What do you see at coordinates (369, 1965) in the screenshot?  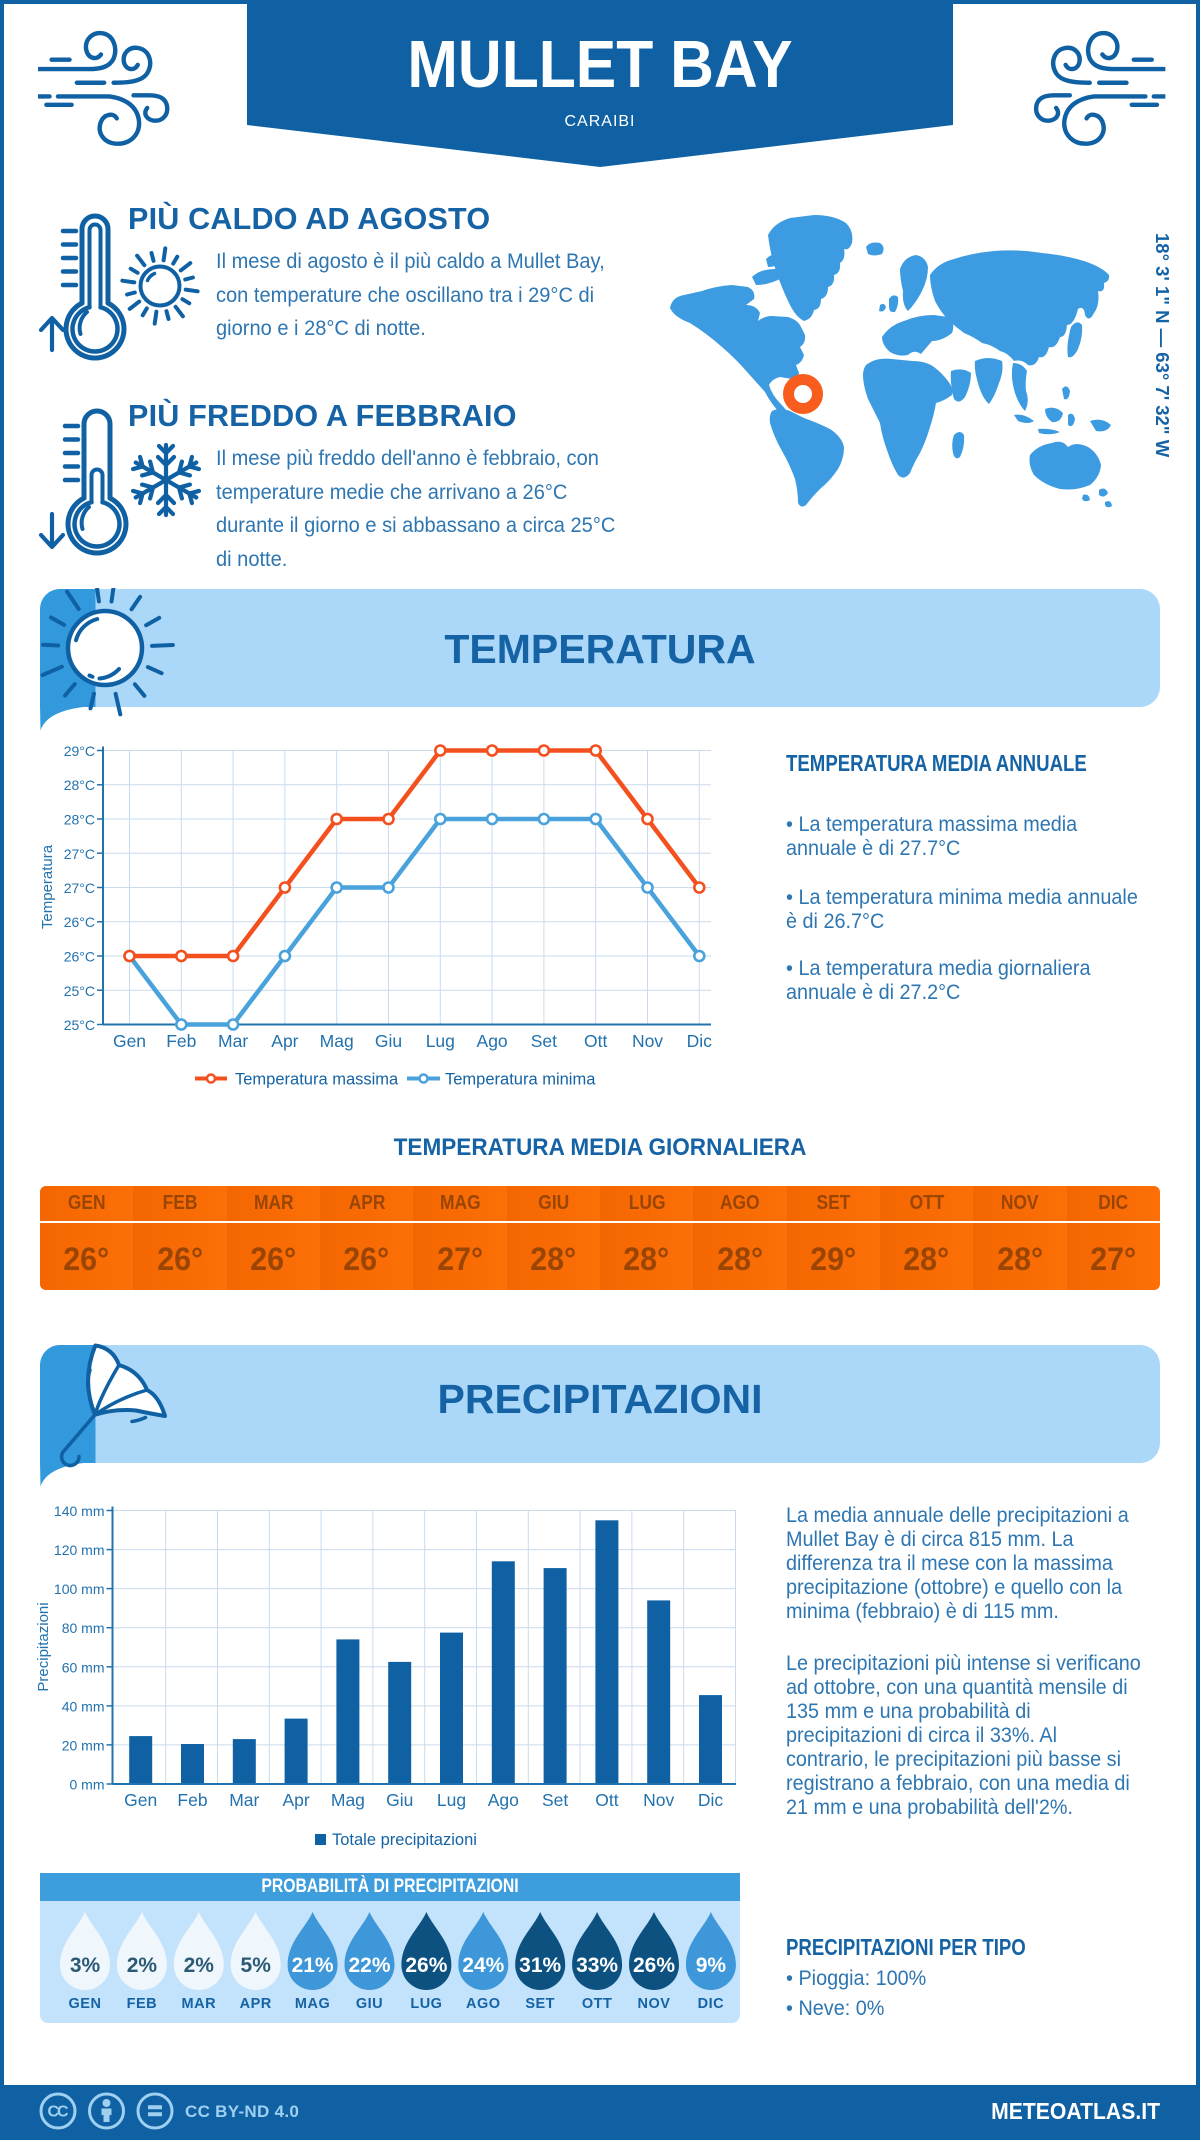 I see `svg-text: 22%` at bounding box center [369, 1965].